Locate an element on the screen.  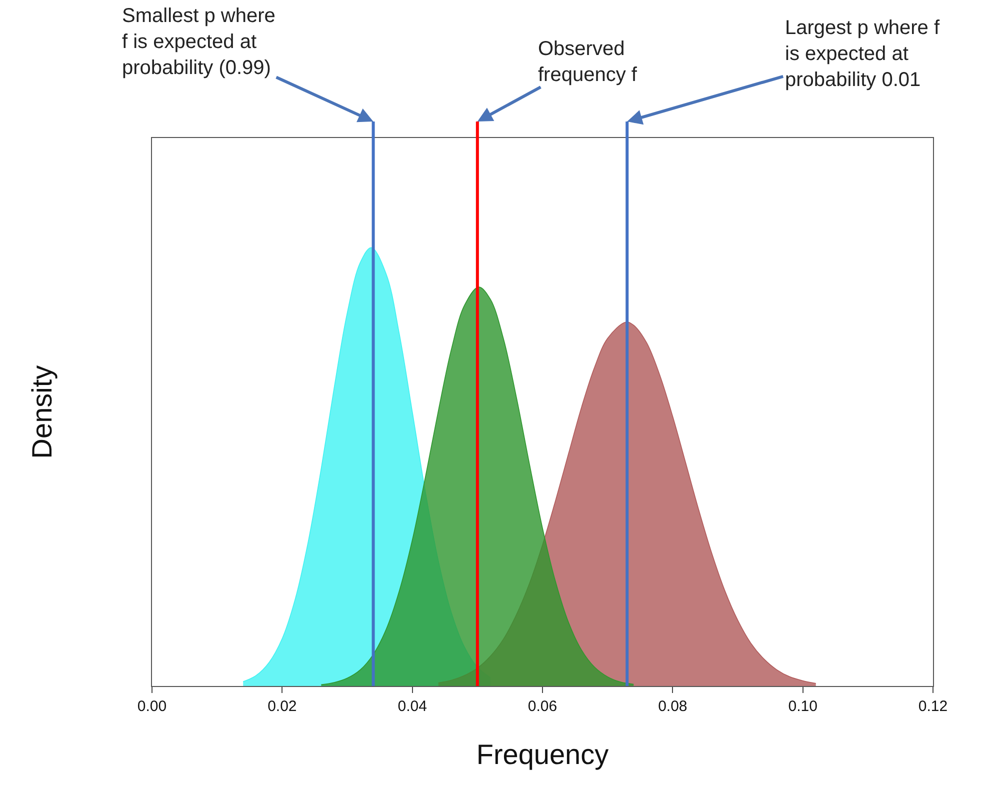
x-tick-label: 0.04 is located at coordinates (412, 706).